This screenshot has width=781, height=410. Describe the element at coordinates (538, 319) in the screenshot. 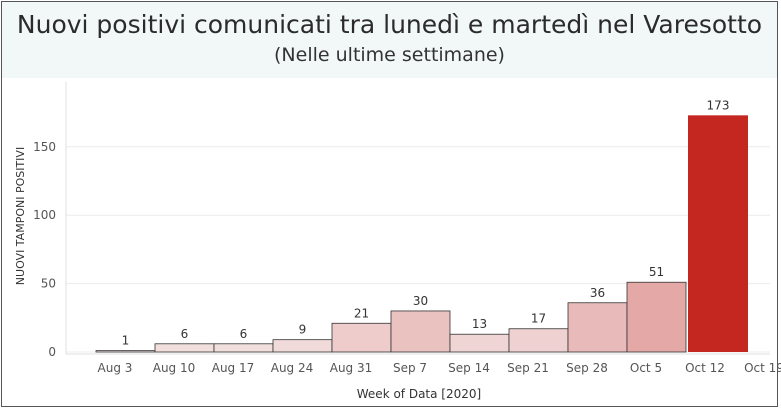

I see `data-label: 17` at that location.